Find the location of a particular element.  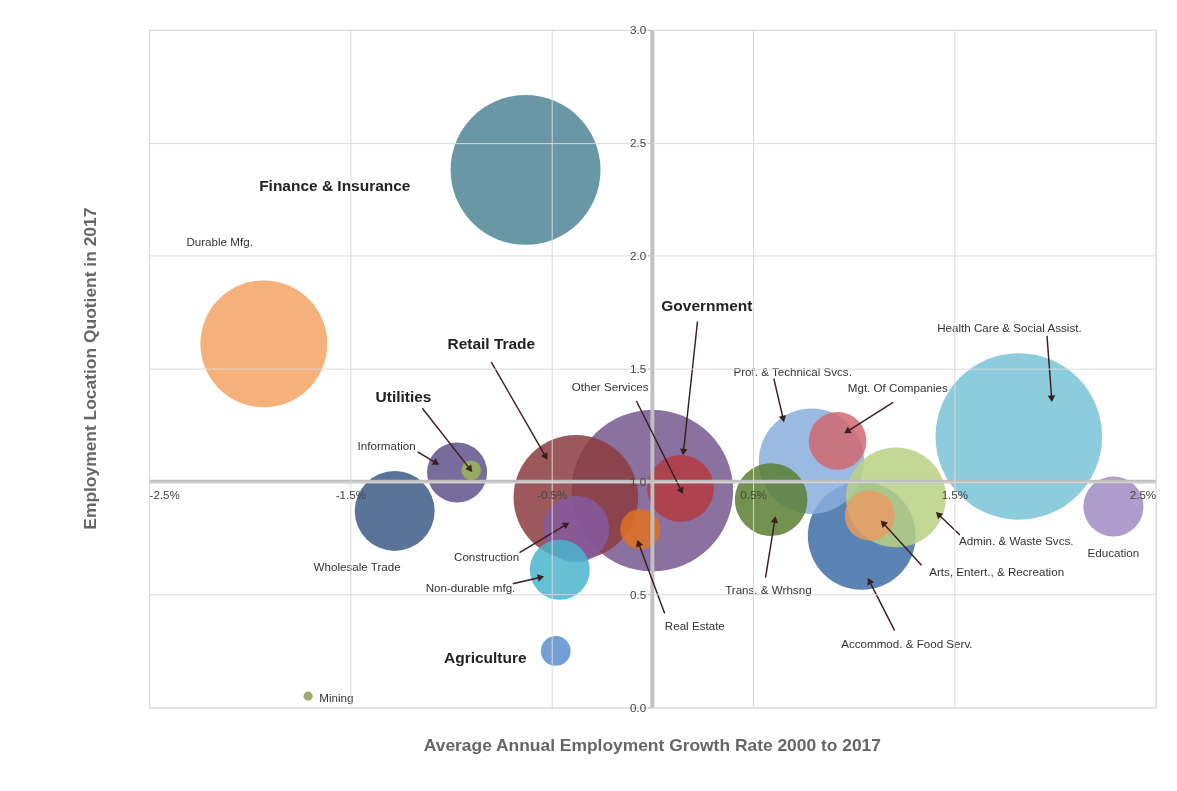

y-tick-label: 1.0 is located at coordinates (638, 481).